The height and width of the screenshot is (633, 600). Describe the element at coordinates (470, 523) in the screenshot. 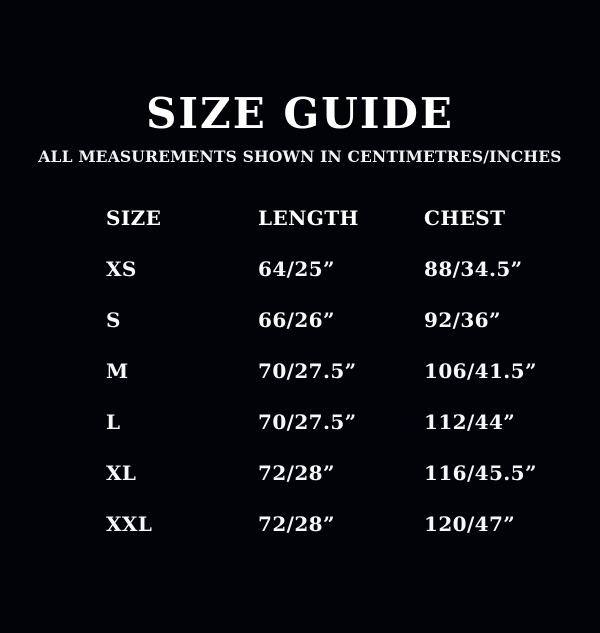

I see `chest-cell-xxl: 120/47”` at that location.